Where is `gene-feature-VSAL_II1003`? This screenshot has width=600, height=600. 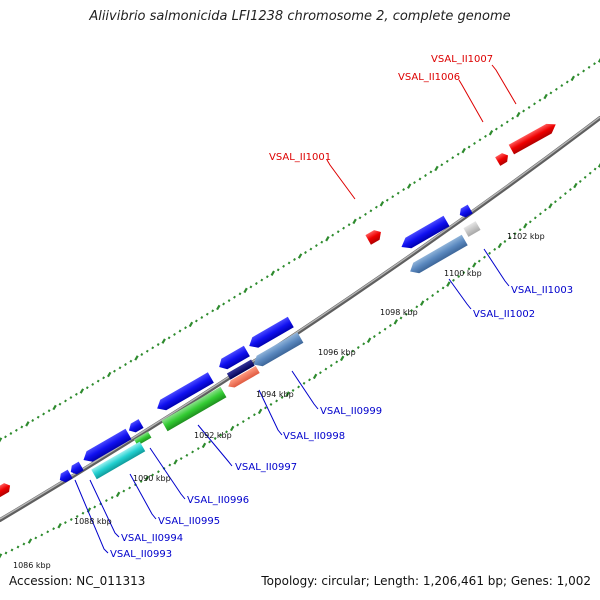
gene-feature-VSAL_II1003 is located at coordinates (472, 229).